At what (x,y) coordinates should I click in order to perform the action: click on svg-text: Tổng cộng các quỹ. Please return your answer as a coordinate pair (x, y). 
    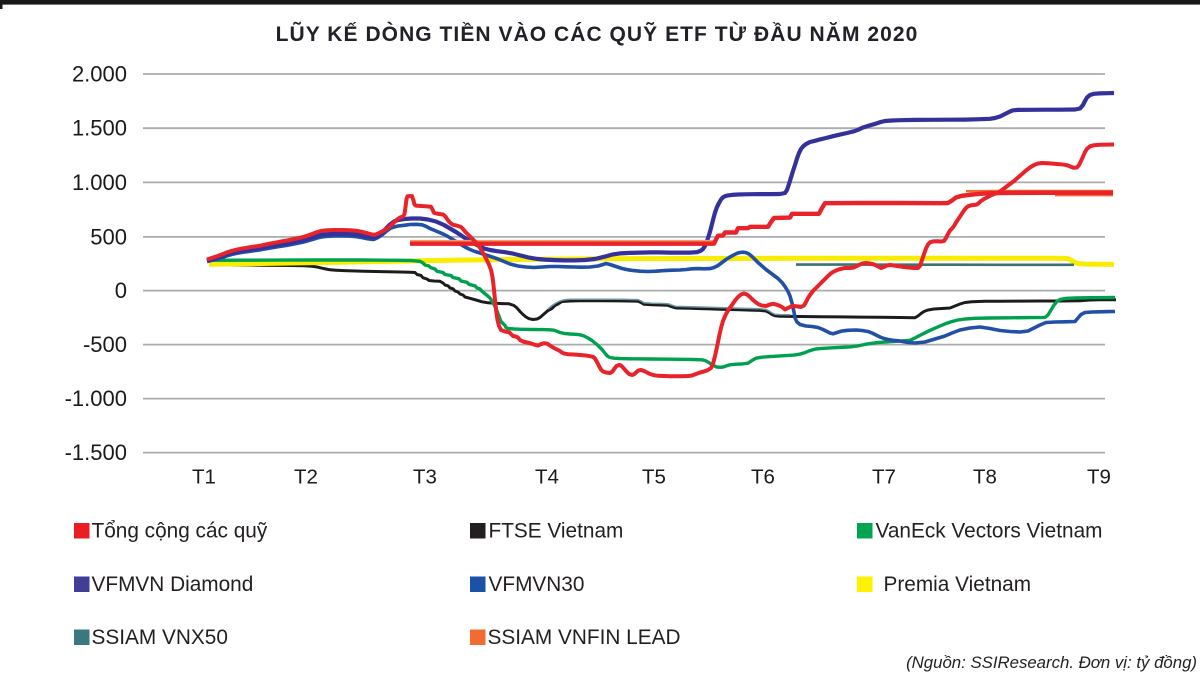
    Looking at the image, I should click on (180, 531).